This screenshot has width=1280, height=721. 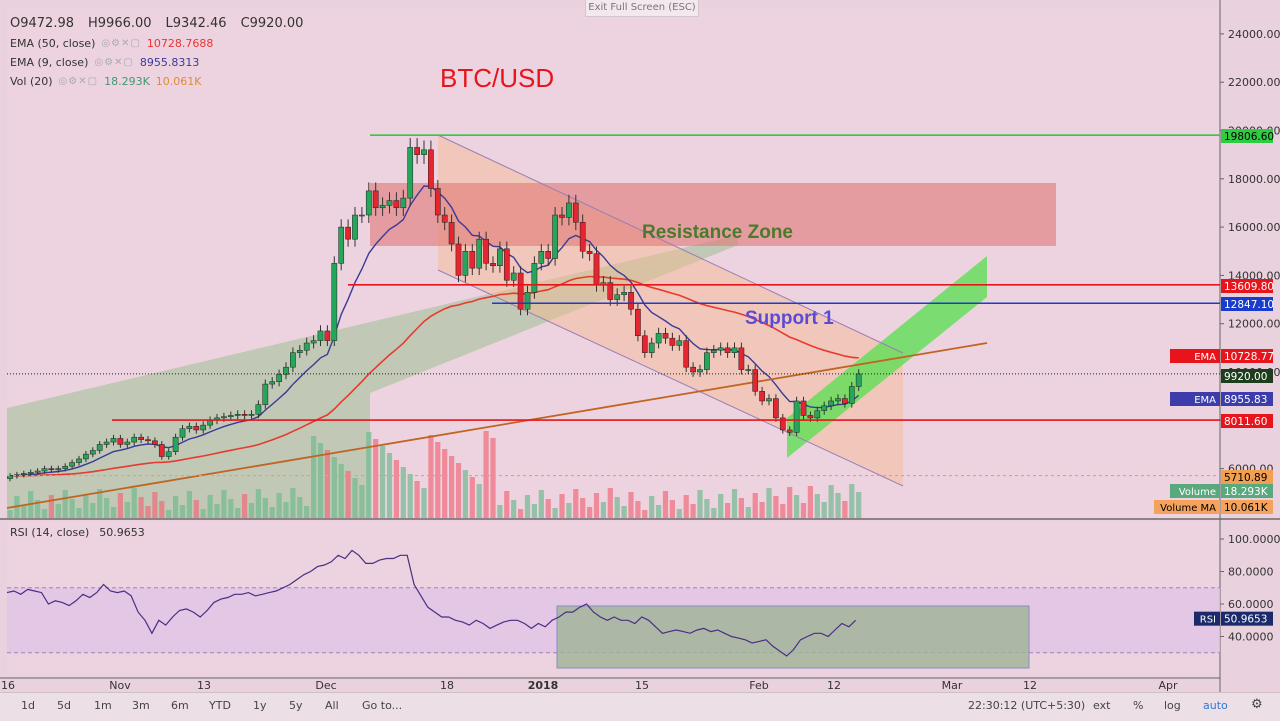 I want to click on ema50-legend: EMA (50, close) ◎⚙✕▢ 10728.7688, so click(x=111, y=43).